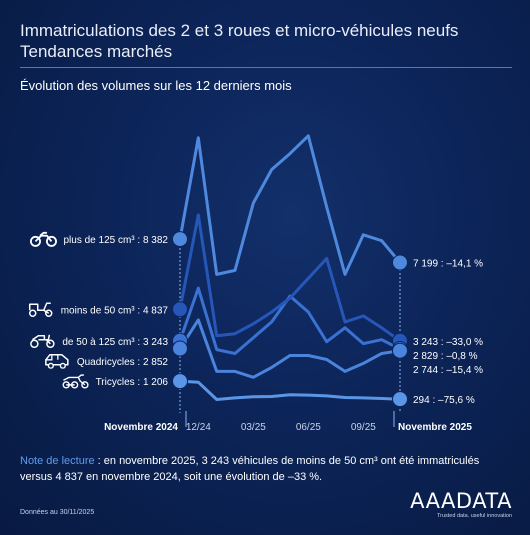 This screenshot has height=535, width=530. Describe the element at coordinates (400, 399) in the screenshot. I see `end-marker-tricycles` at that location.